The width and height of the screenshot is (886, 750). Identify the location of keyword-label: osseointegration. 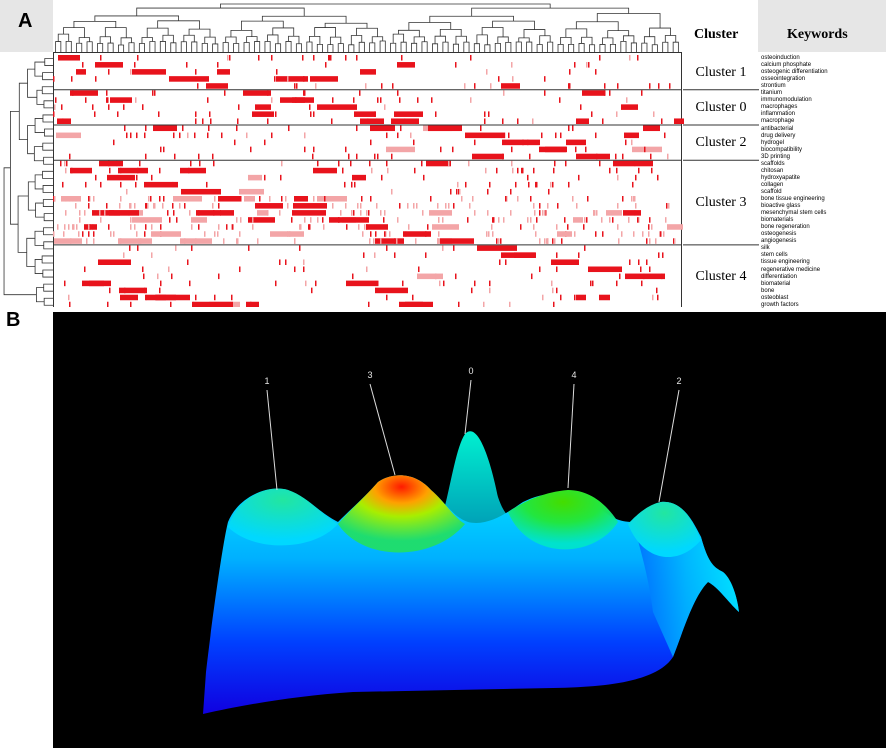
(783, 79).